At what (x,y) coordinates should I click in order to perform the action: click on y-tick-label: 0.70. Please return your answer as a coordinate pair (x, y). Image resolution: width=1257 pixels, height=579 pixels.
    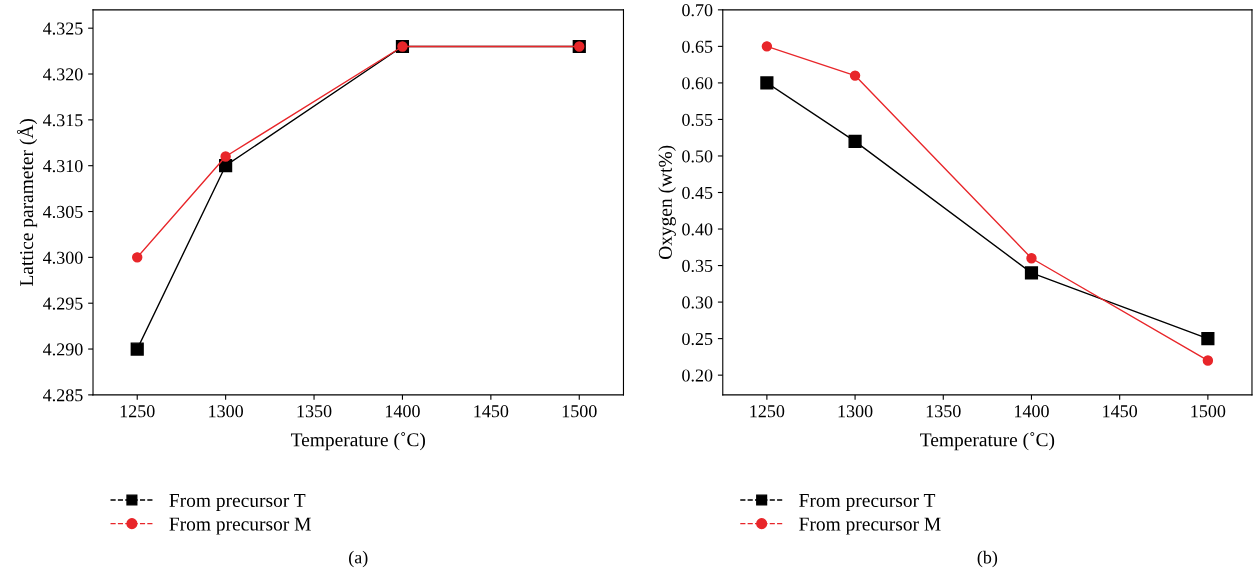
    Looking at the image, I should click on (697, 10).